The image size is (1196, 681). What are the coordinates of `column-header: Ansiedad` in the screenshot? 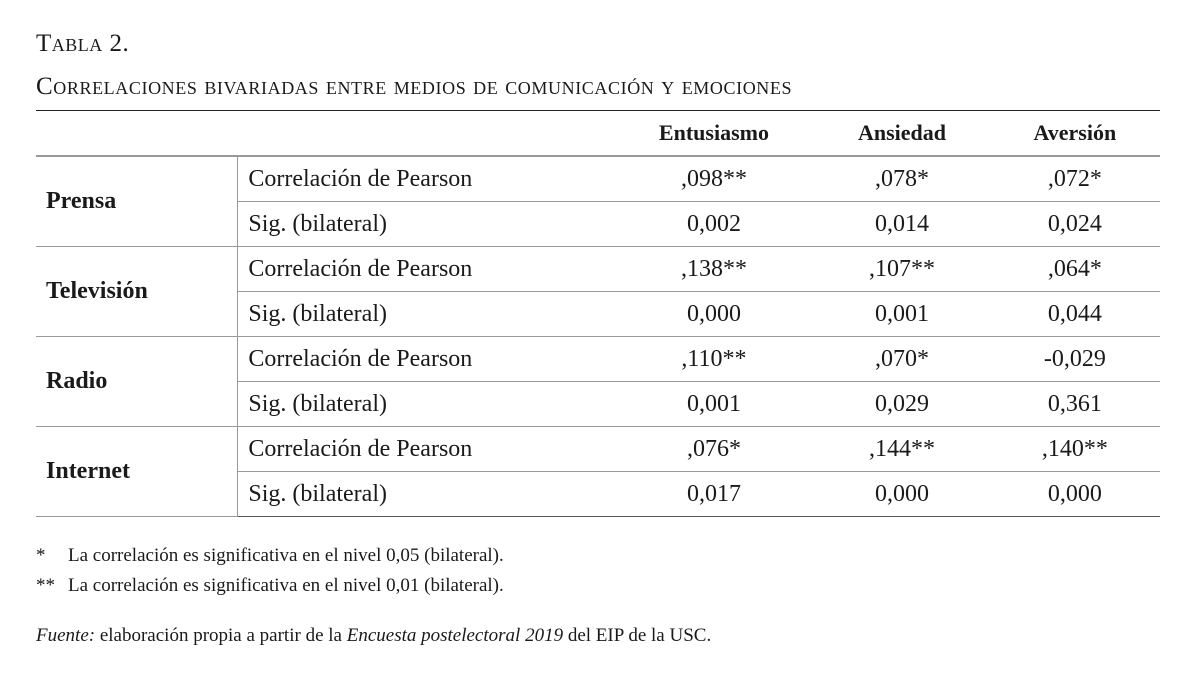 It's located at (902, 133).